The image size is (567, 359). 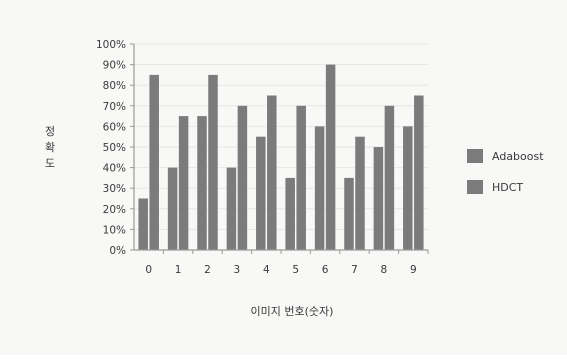 What do you see at coordinates (50, 131) in the screenshot?
I see `y-axis-title-char: 정` at bounding box center [50, 131].